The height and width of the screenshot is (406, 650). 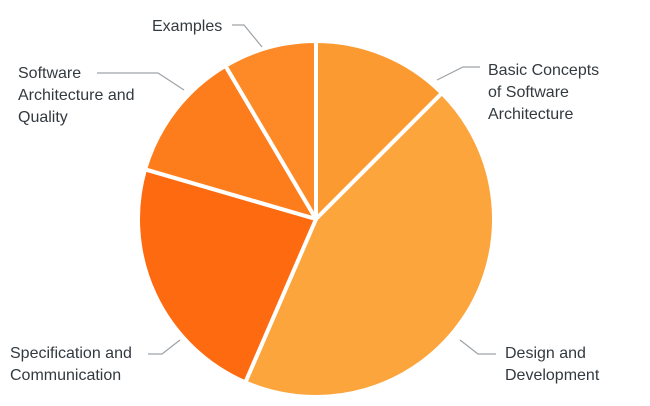 I want to click on slice-label-2: Specification and Communication, so click(x=71, y=364).